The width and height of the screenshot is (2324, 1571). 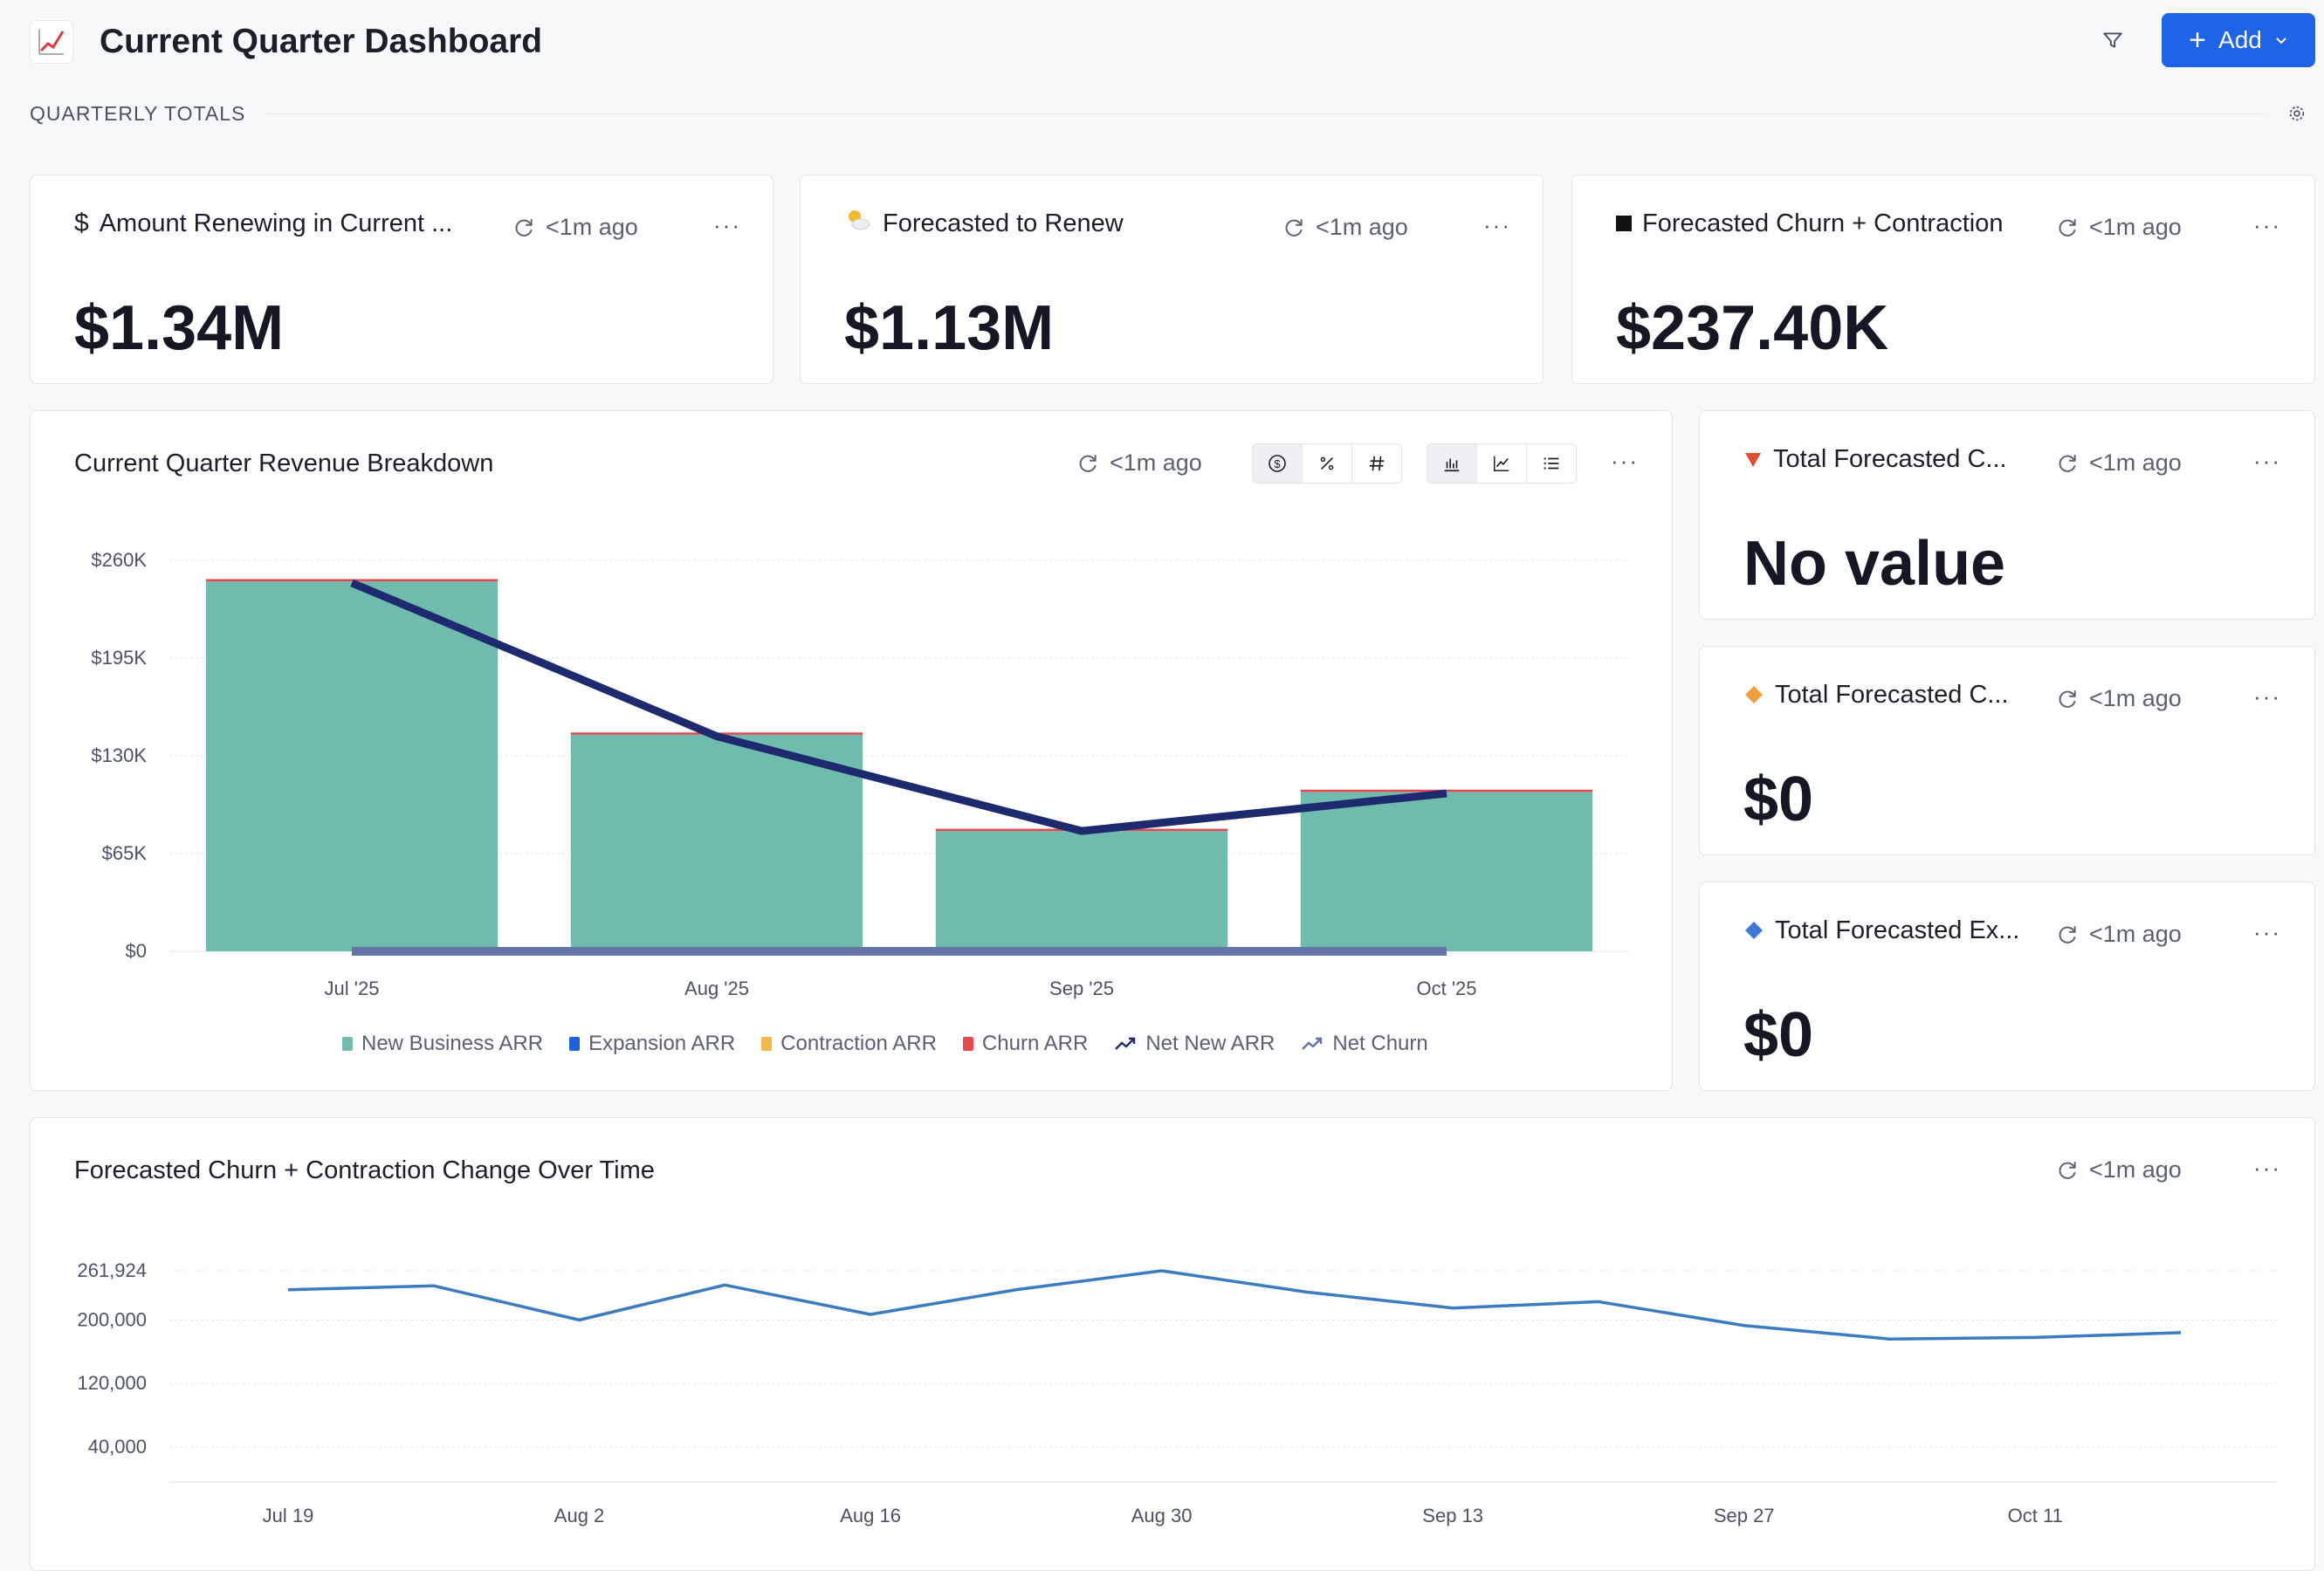 What do you see at coordinates (82, 223) in the screenshot?
I see `dollar-icon: $` at bounding box center [82, 223].